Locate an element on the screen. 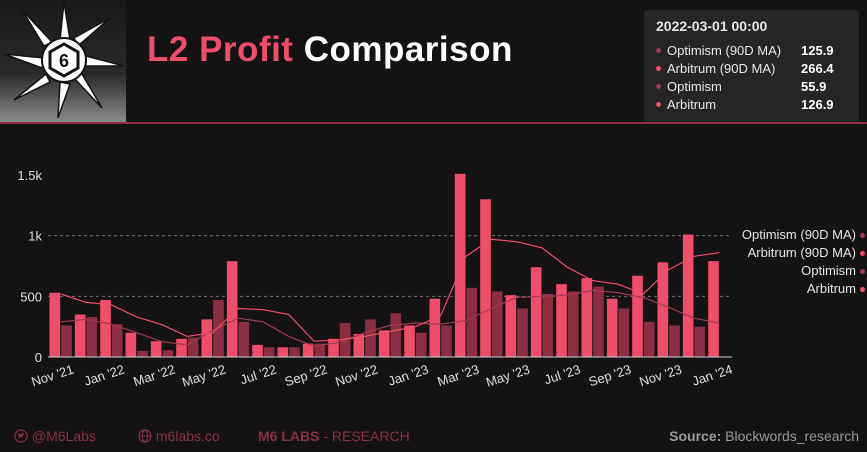 This screenshot has height=452, width=867. legend-label: Arbitrum is located at coordinates (831, 288).